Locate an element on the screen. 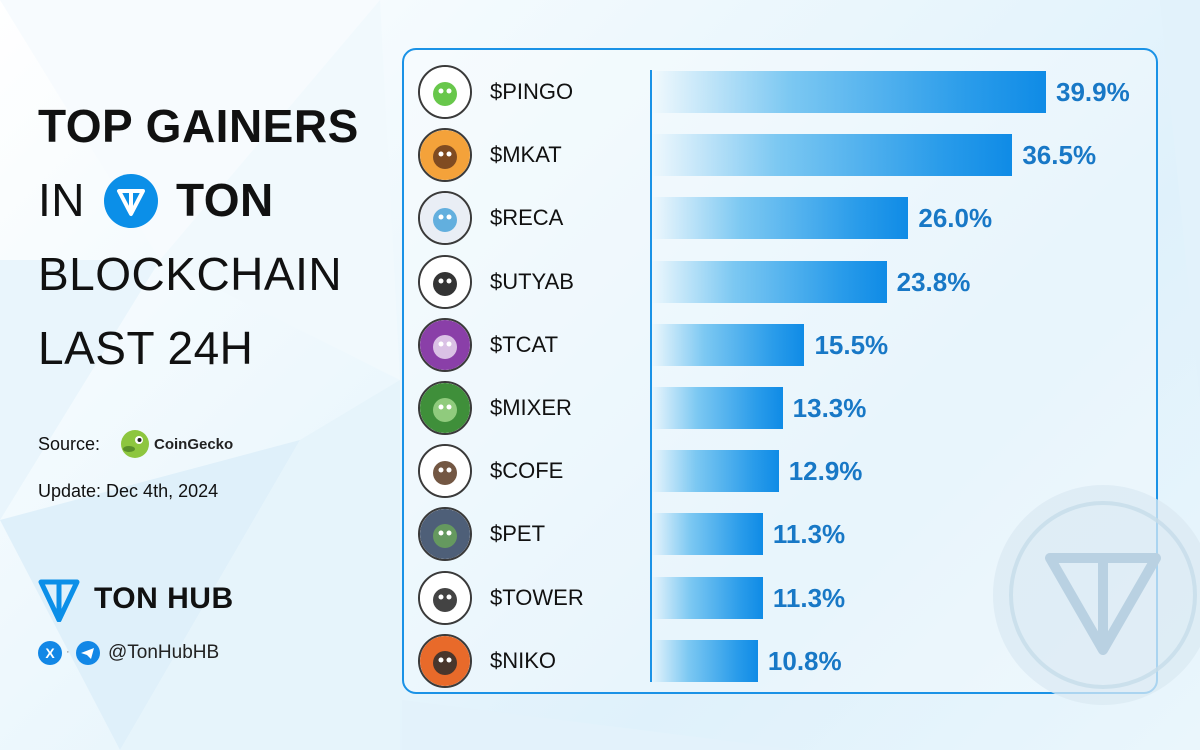  ticker-label: $PET is located at coordinates (518, 534).